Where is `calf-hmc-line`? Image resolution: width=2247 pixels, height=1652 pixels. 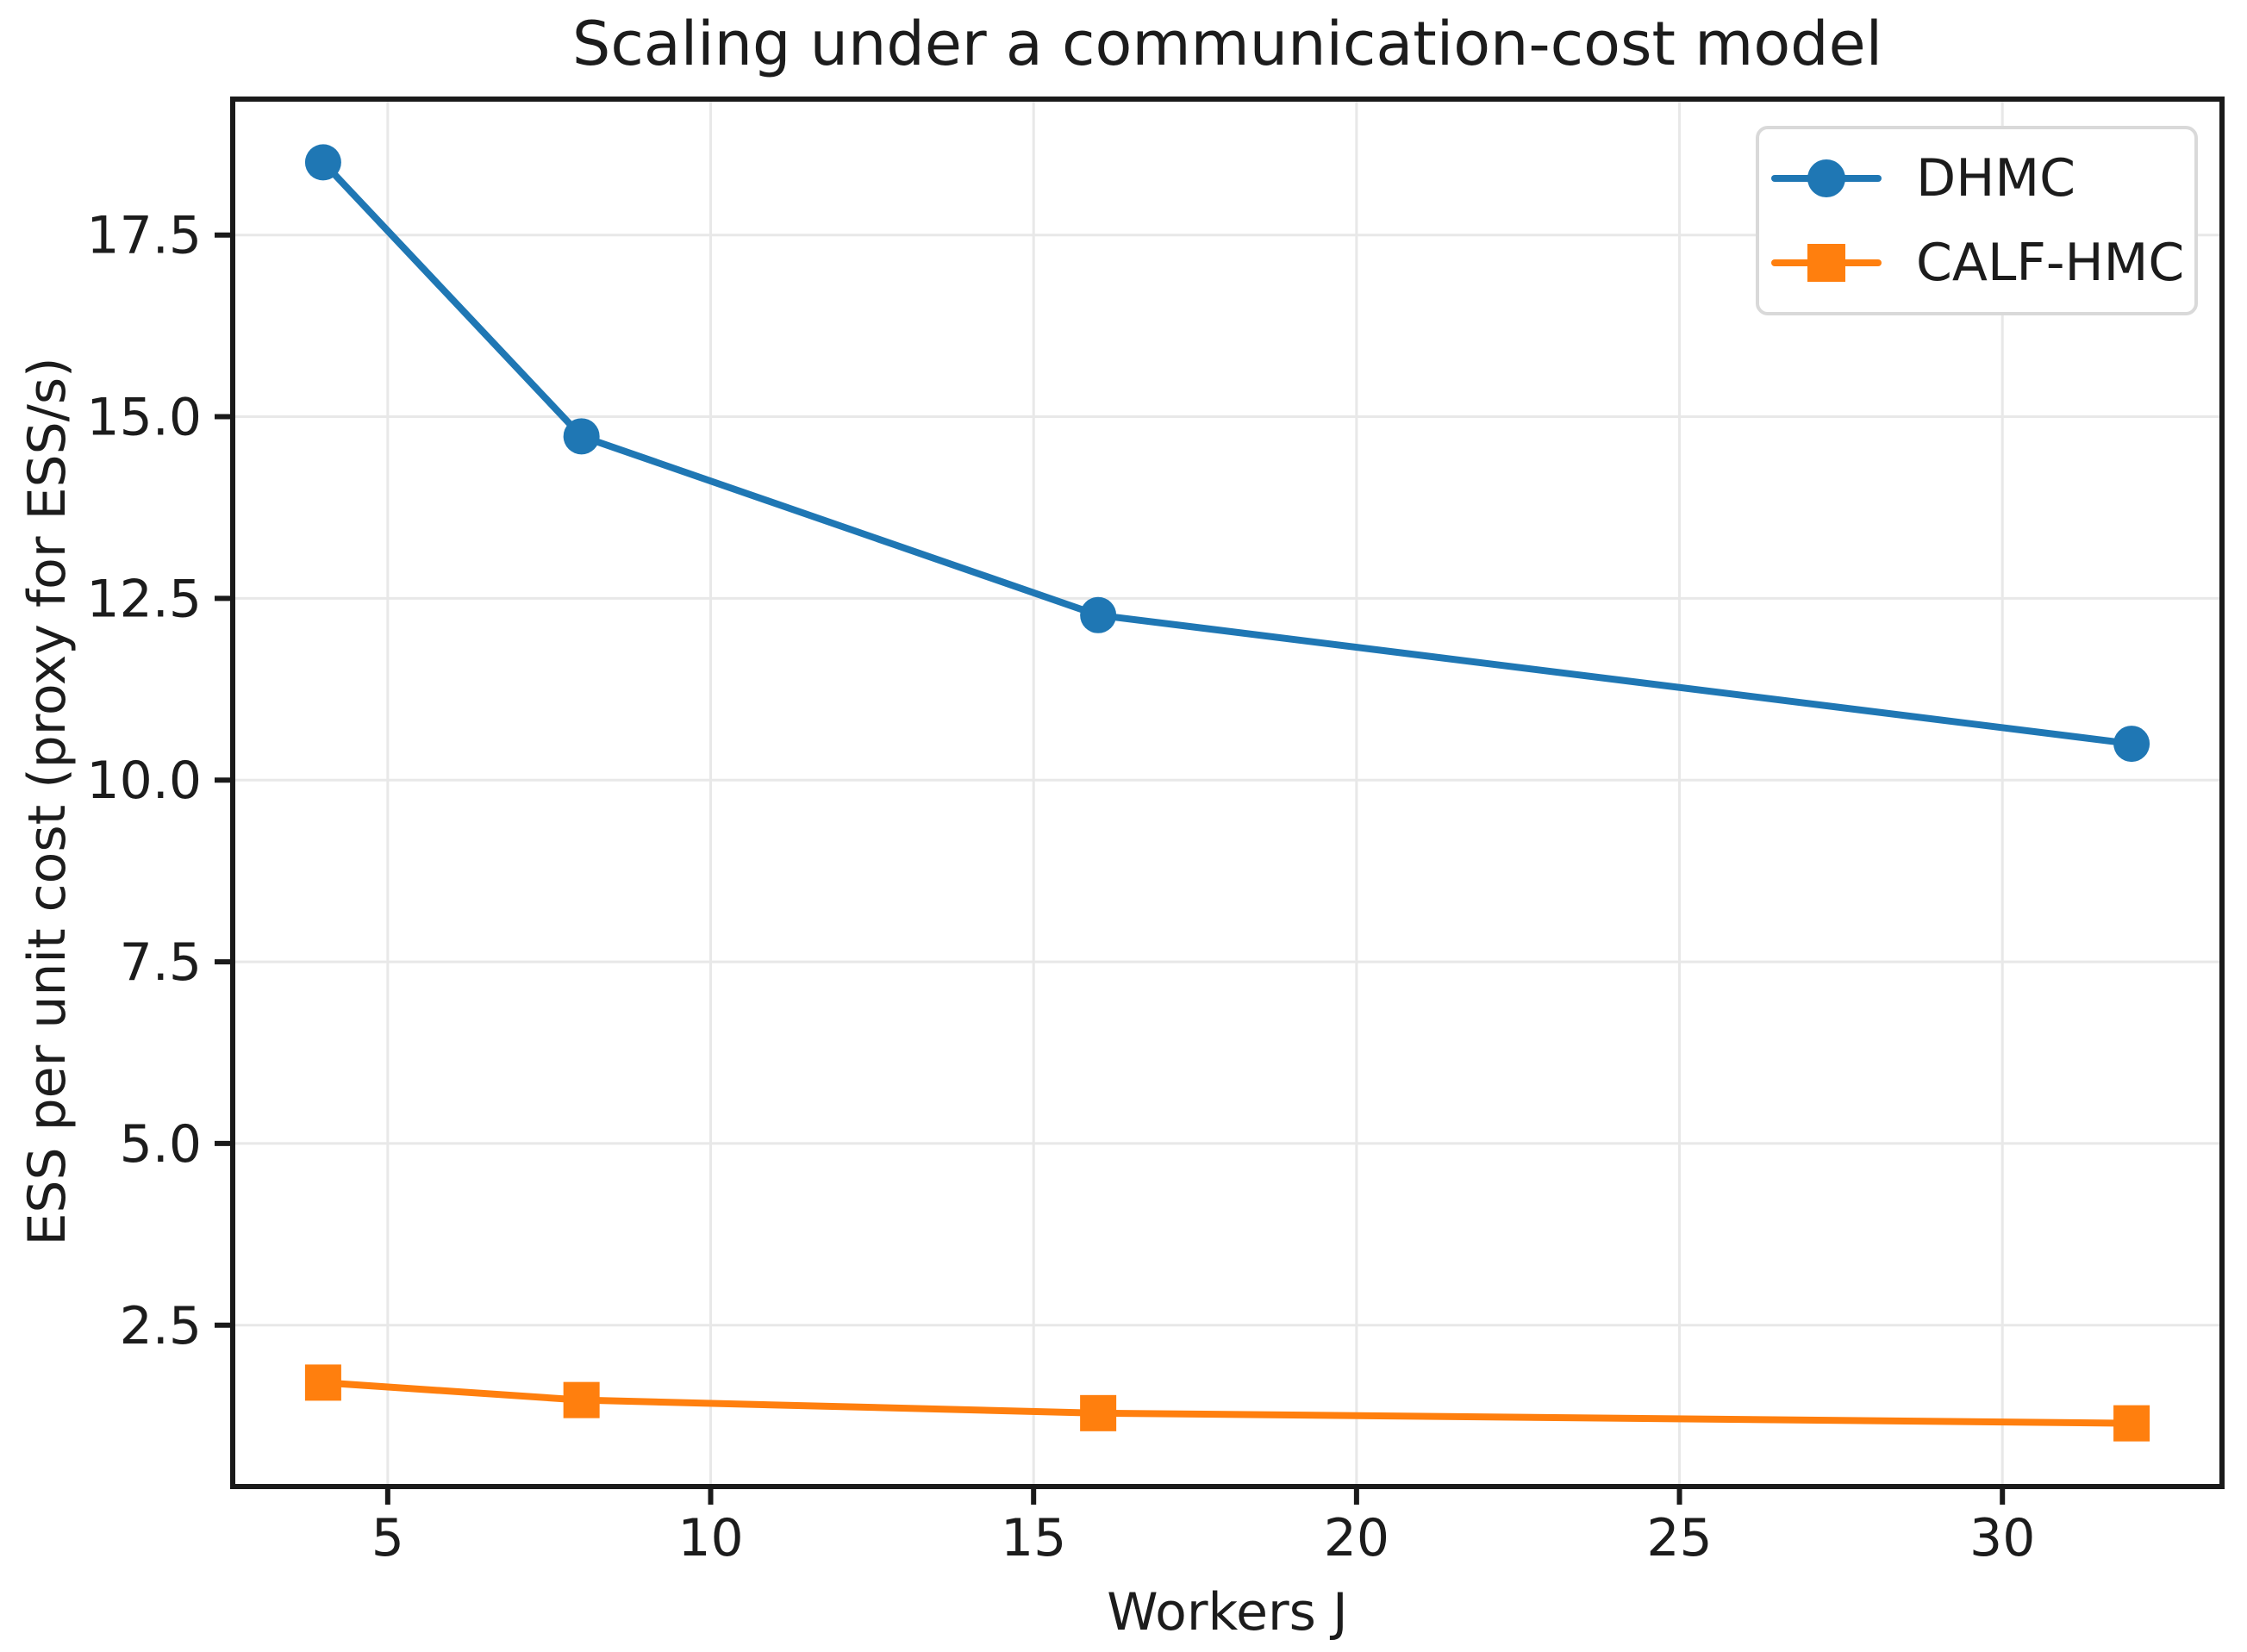 calf-hmc-line is located at coordinates (1227, 1403).